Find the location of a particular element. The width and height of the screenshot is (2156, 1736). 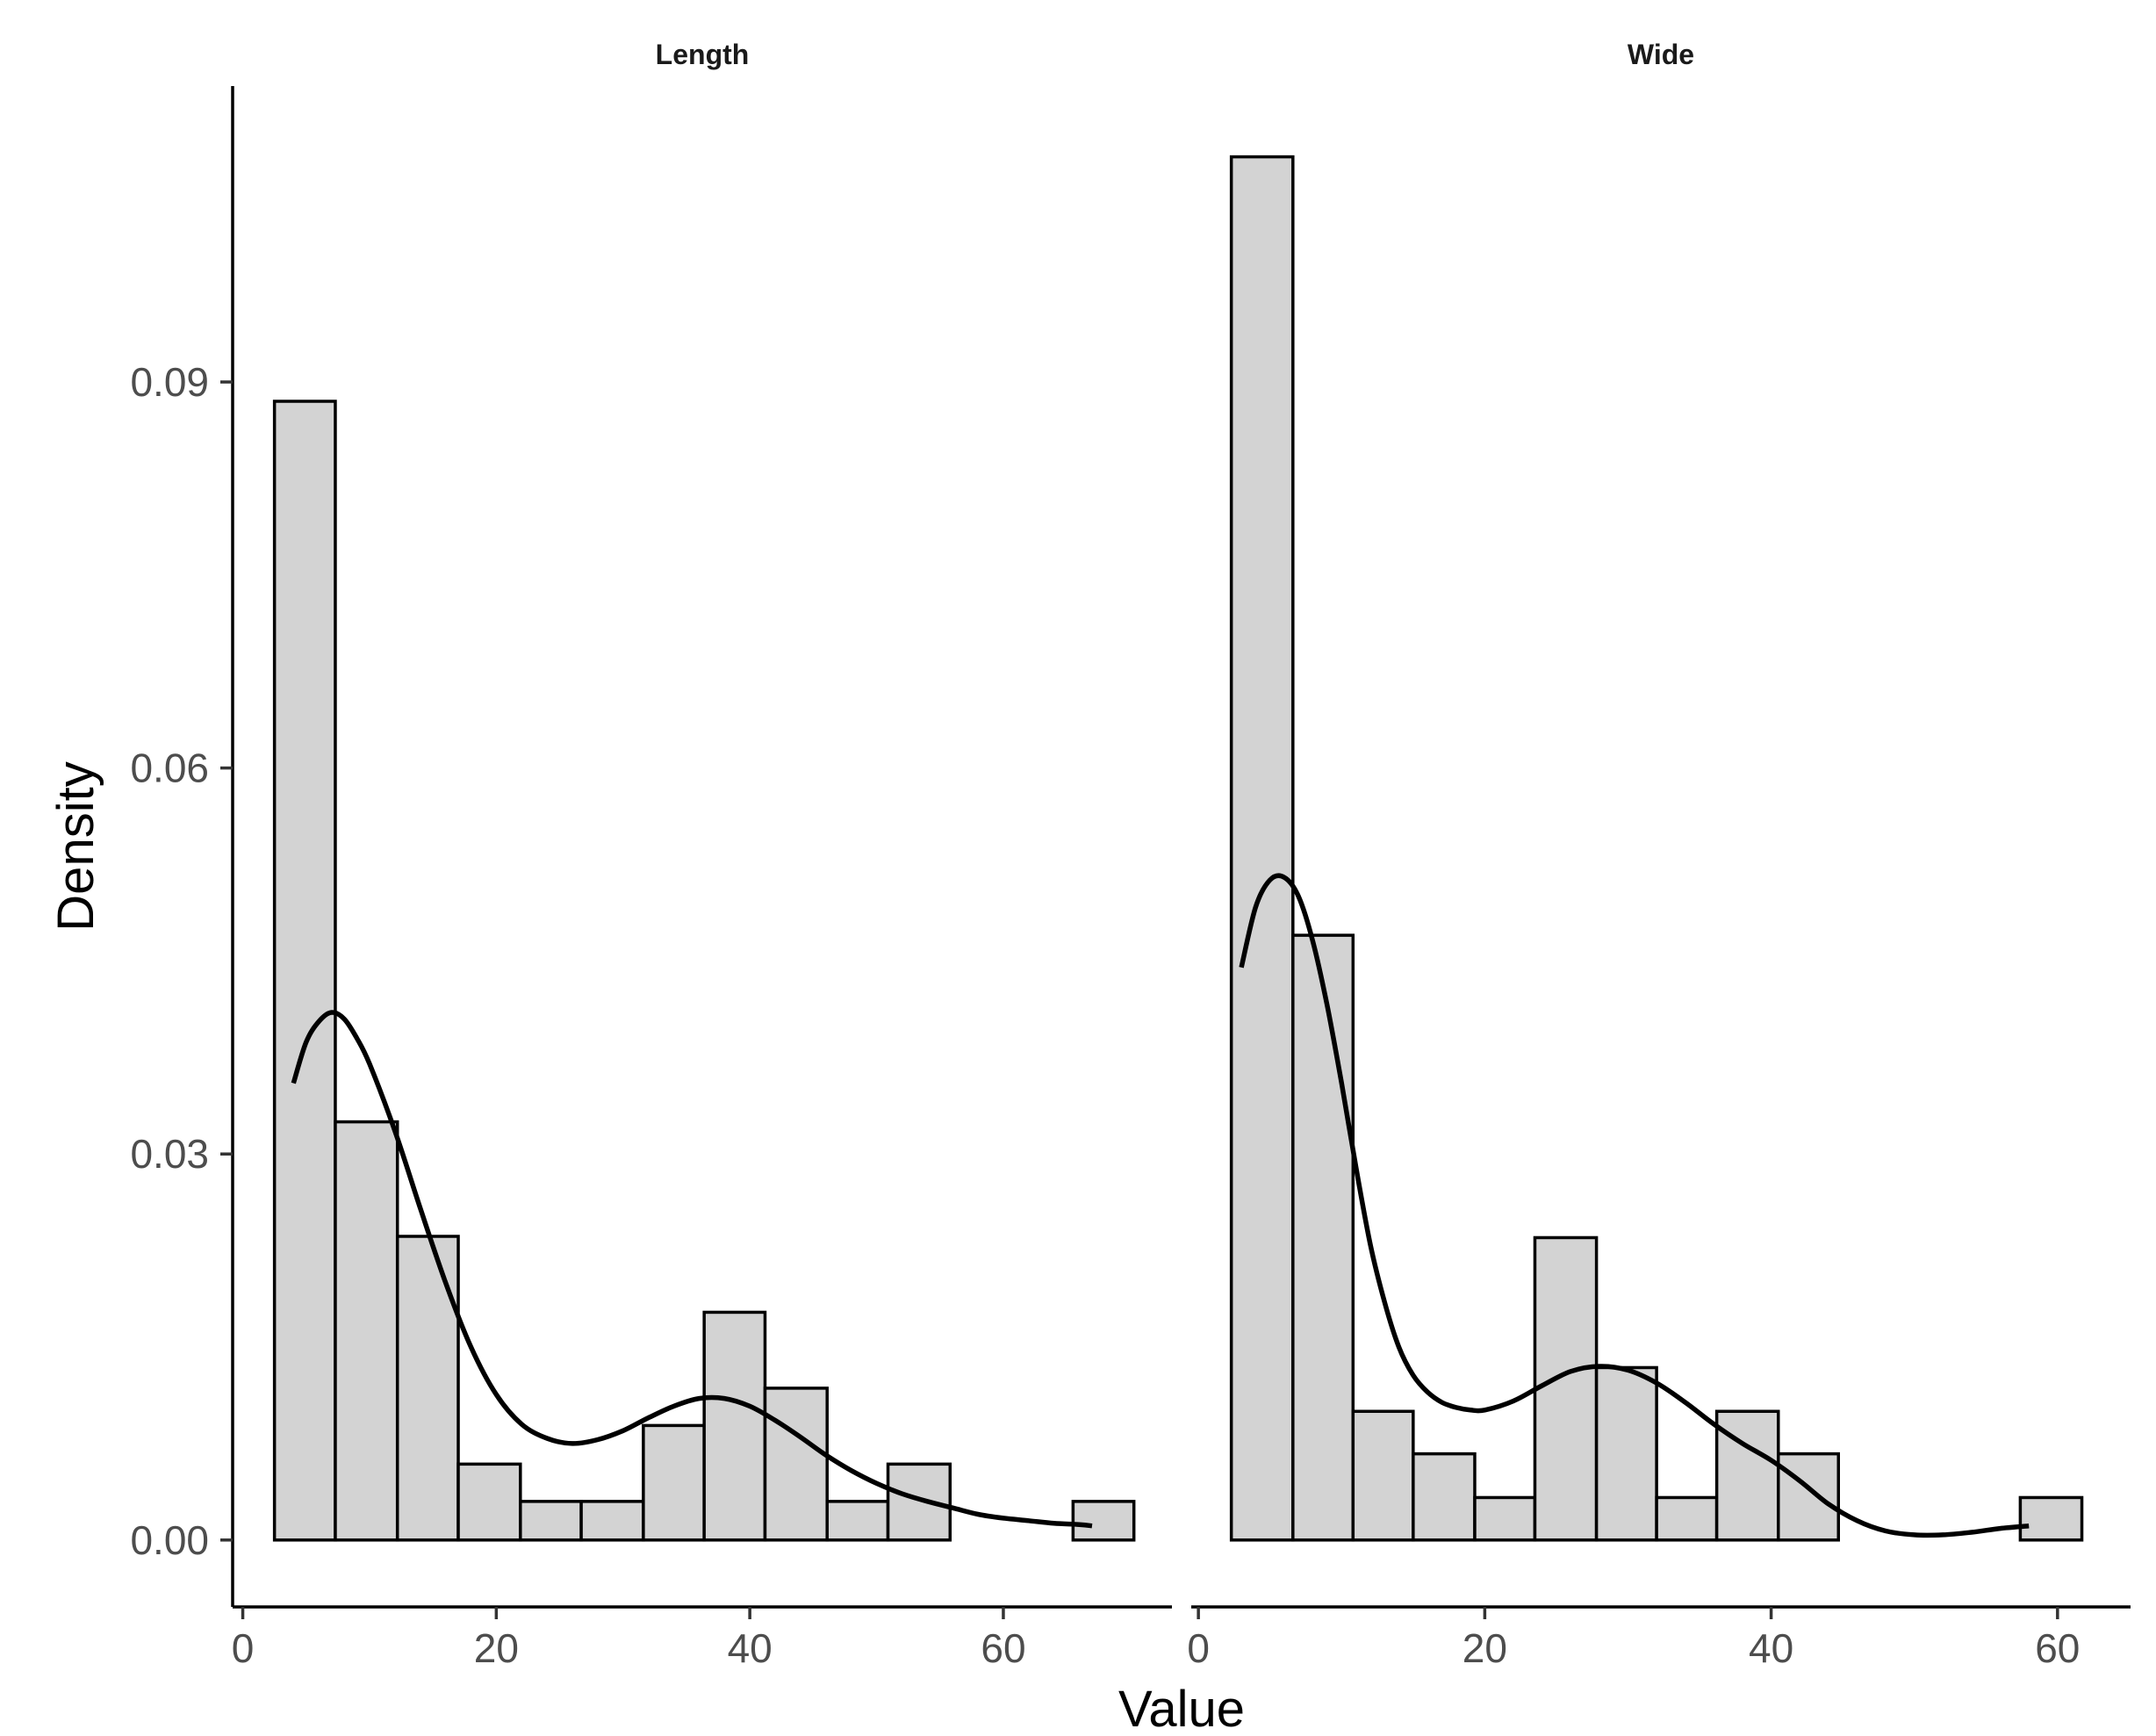

y-axis-title: Density is located at coordinates (75, 846).